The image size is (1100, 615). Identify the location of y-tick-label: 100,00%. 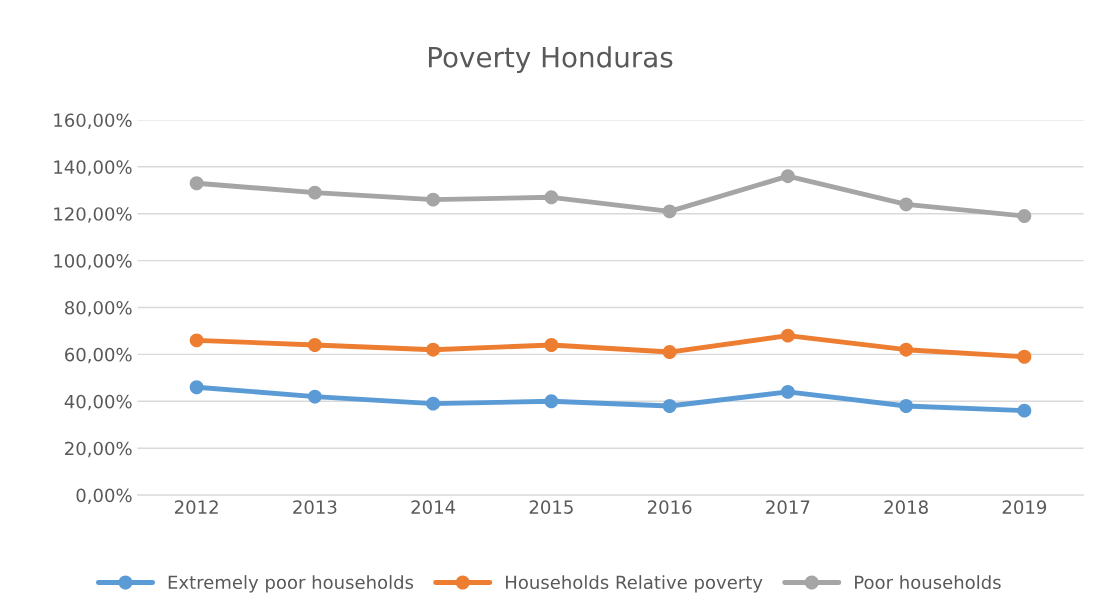
(93, 262).